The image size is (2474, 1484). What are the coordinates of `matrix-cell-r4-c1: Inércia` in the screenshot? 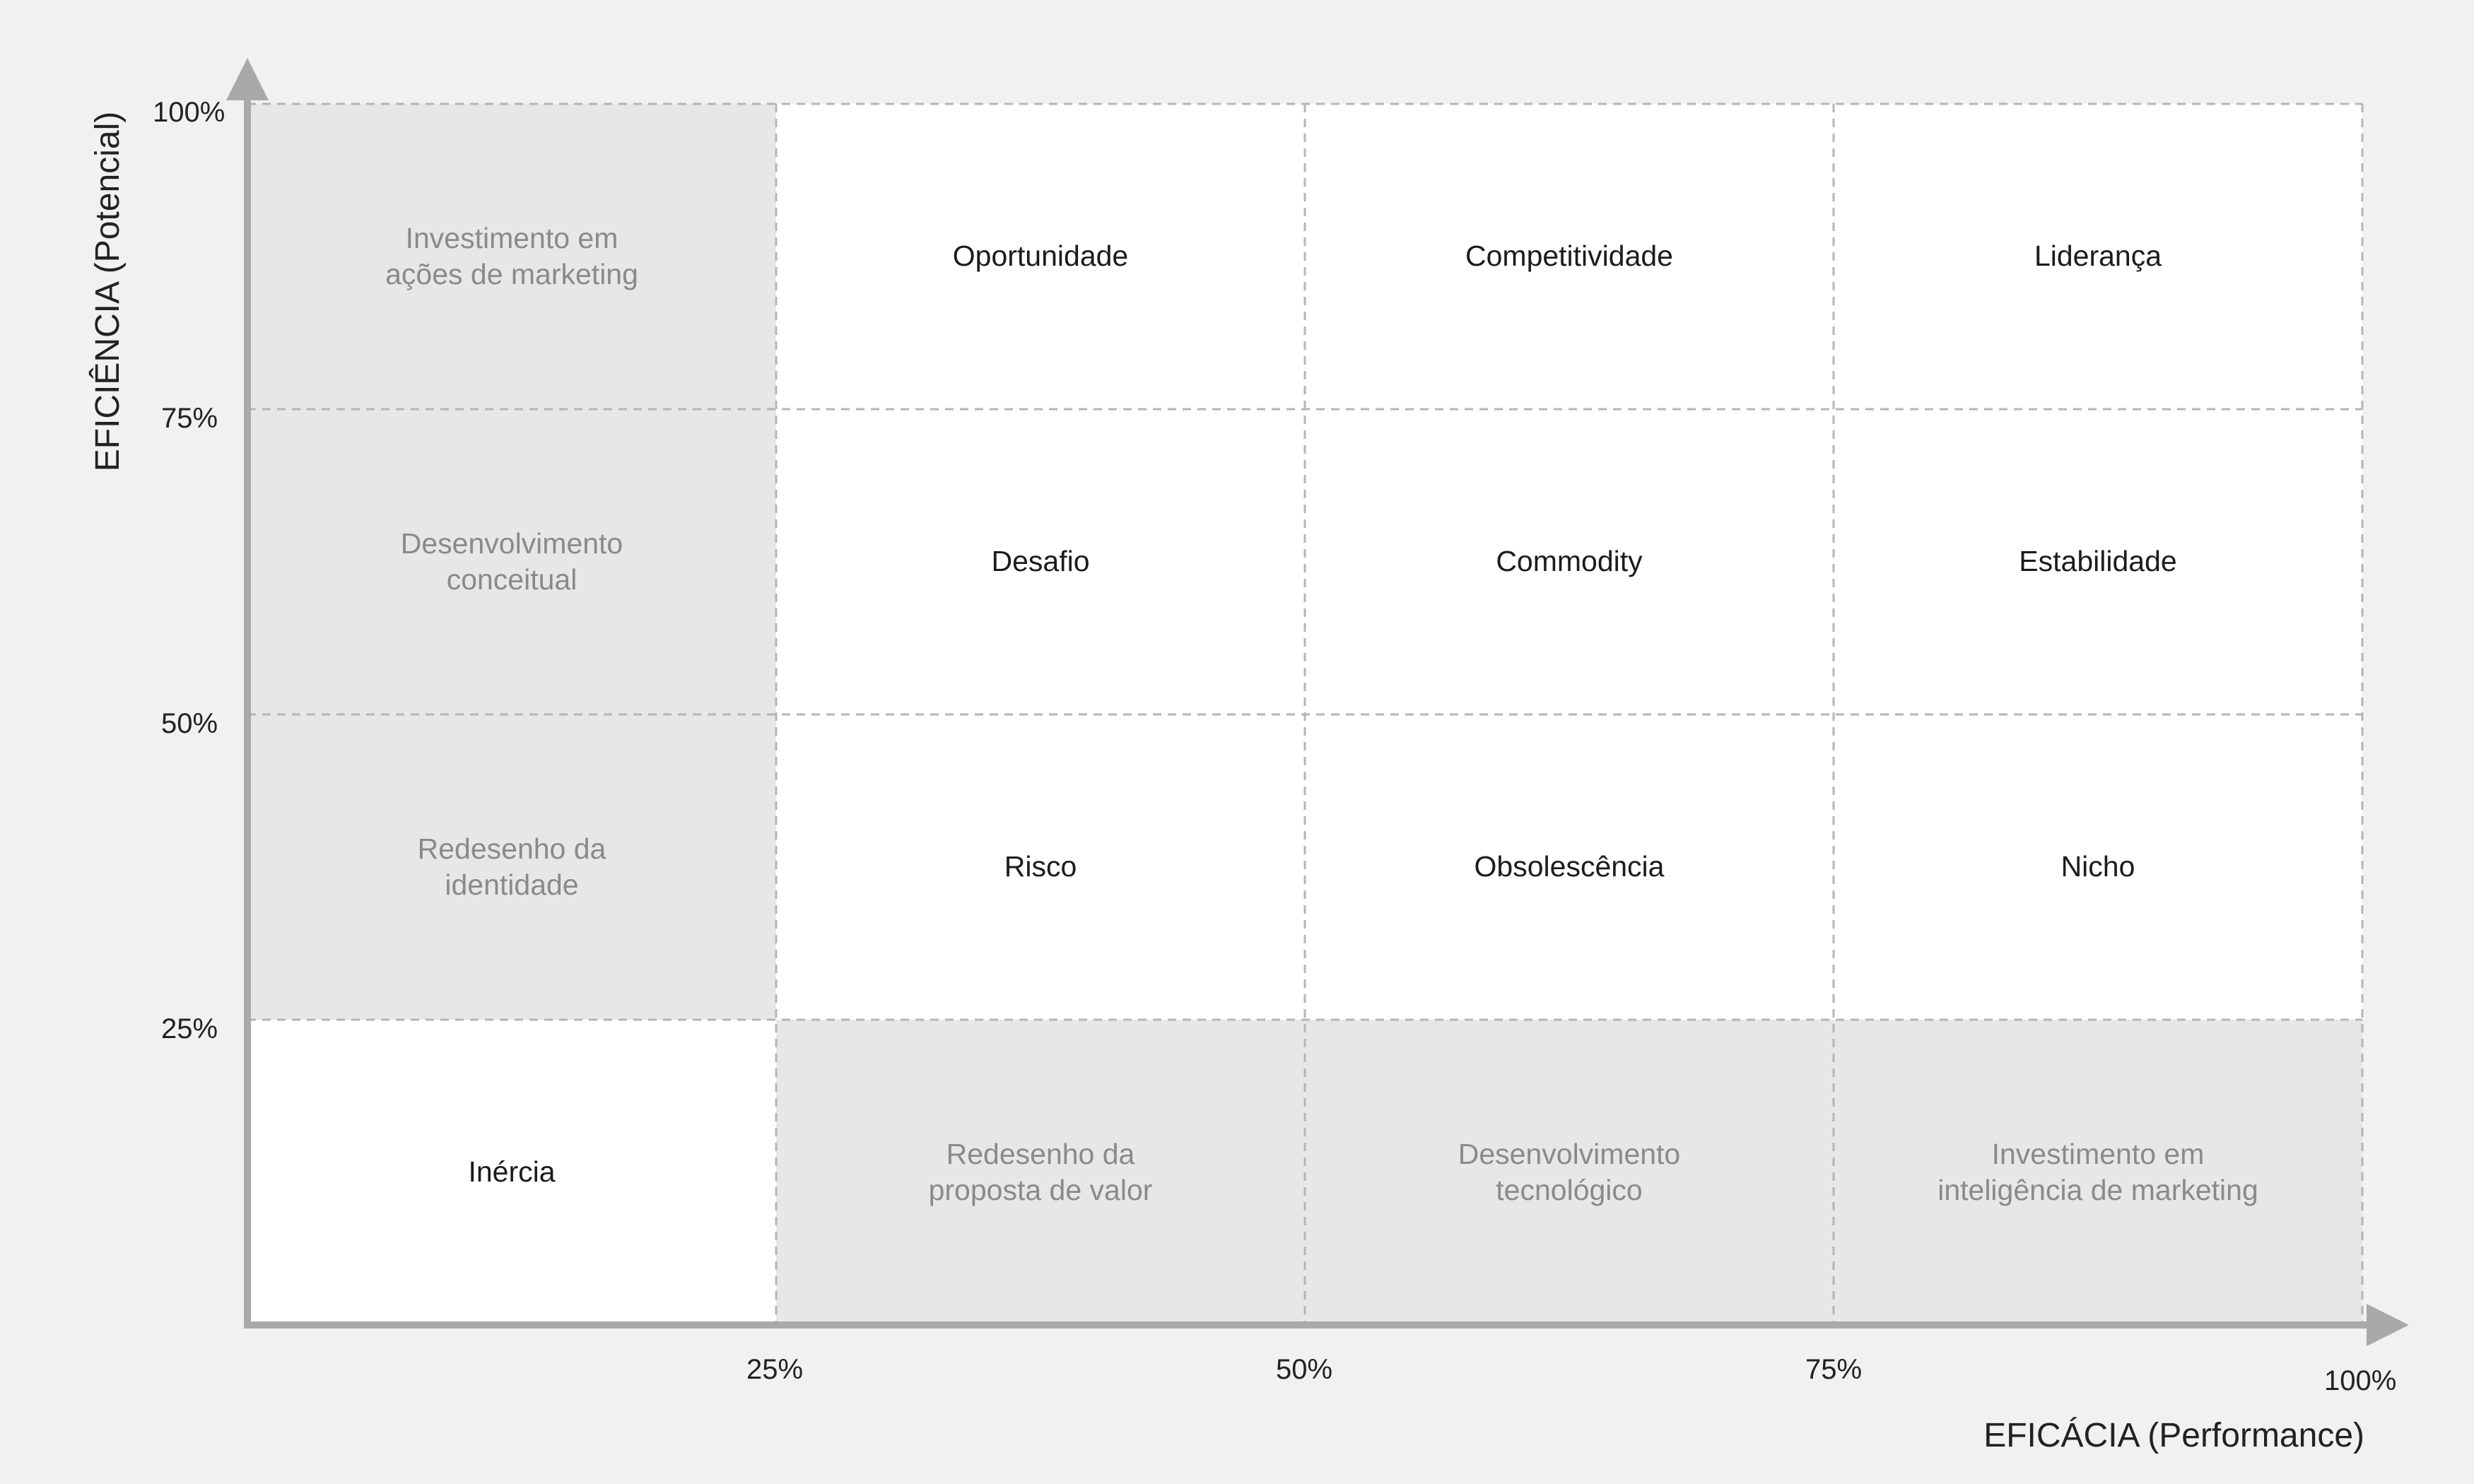 It's located at (512, 1172).